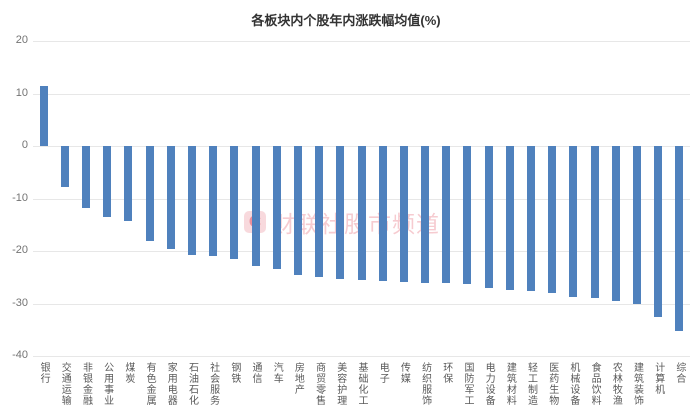 Image resolution: width=692 pixels, height=418 pixels. What do you see at coordinates (213, 384) in the screenshot?
I see `category-label: 社会服务` at bounding box center [213, 384].